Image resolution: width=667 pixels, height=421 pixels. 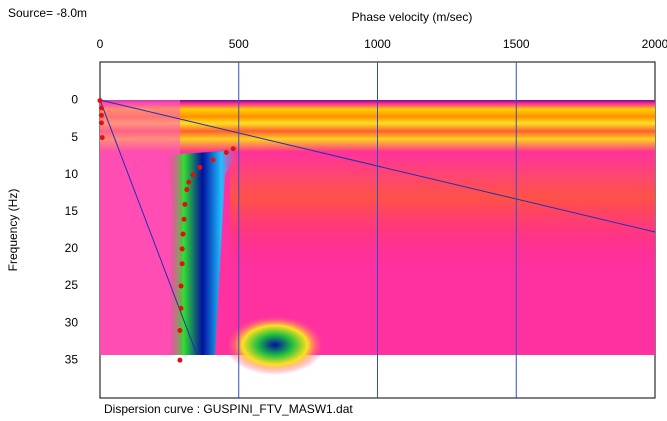 I want to click on axis-title: Phase velocity (m/sec), so click(x=412, y=17).